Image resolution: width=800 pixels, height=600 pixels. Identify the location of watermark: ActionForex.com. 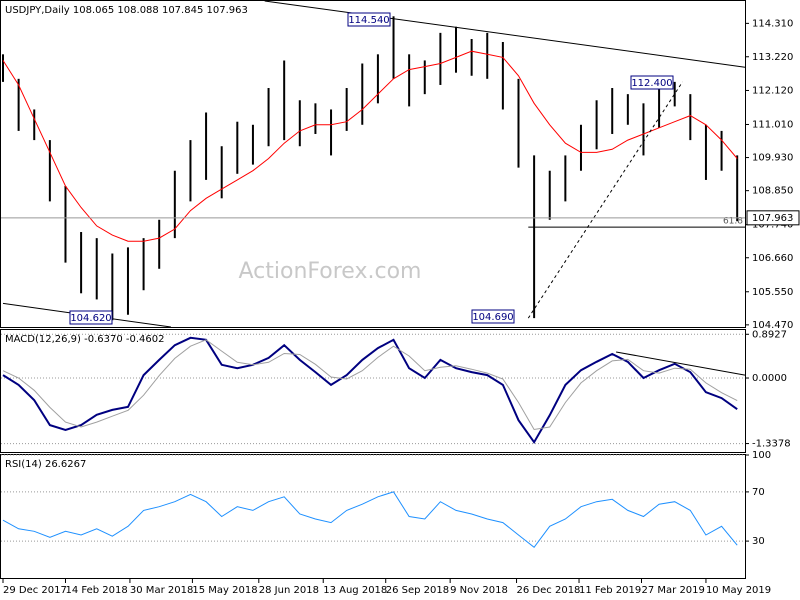
(330, 271).